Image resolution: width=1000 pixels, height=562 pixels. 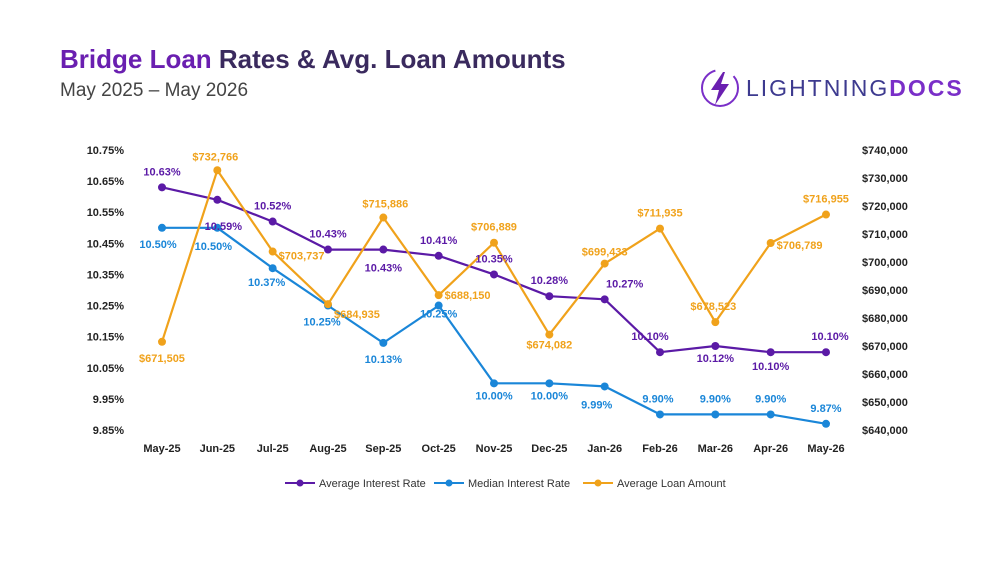 I want to click on y-right-tick-label: $700,000, so click(x=885, y=263).